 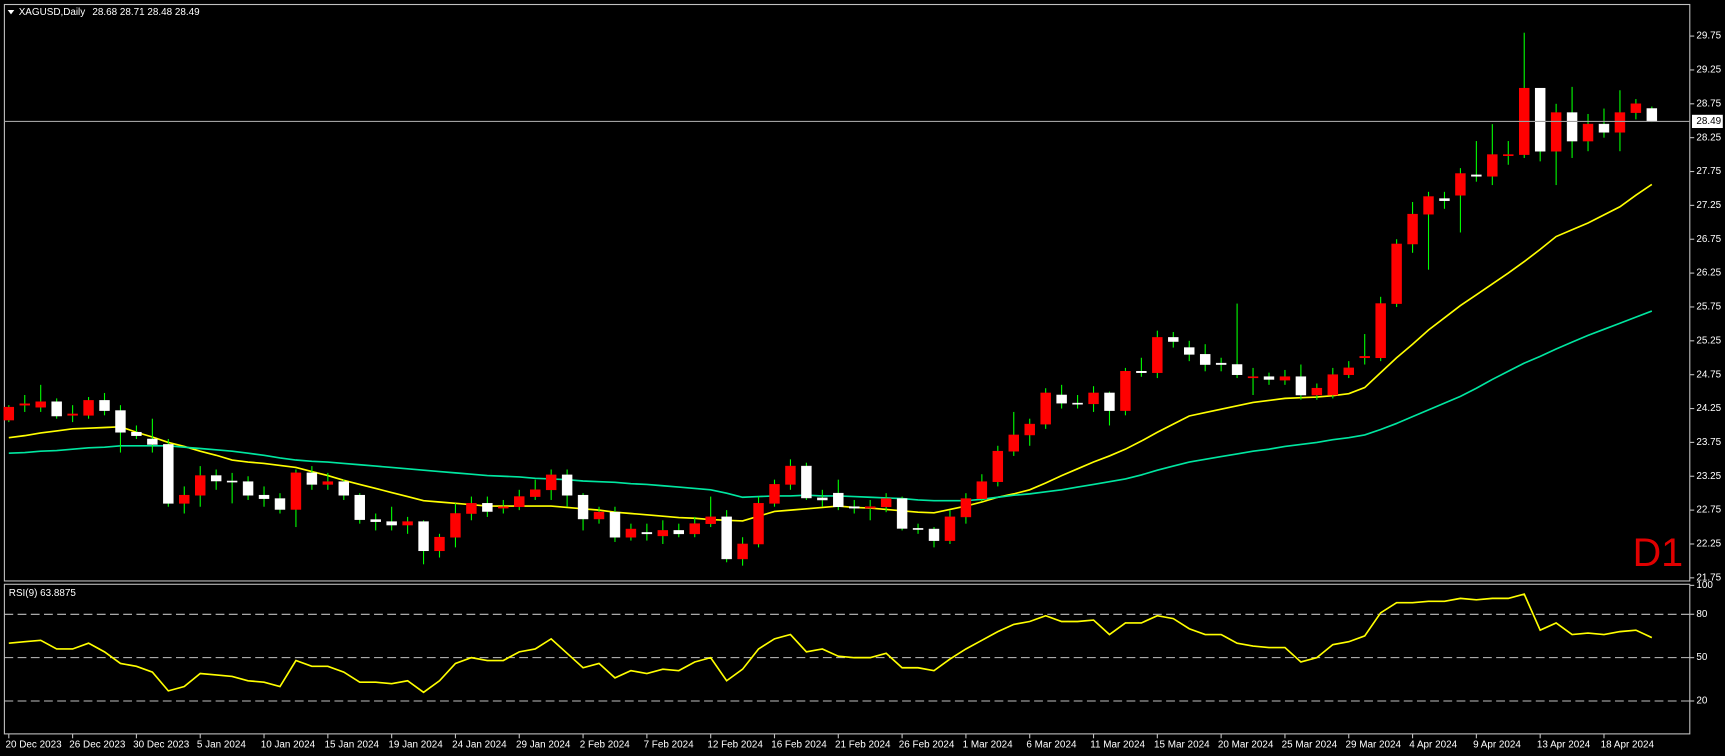 What do you see at coordinates (1051, 745) in the screenshot?
I see `x-tick-label: 6 Mar 2024` at bounding box center [1051, 745].